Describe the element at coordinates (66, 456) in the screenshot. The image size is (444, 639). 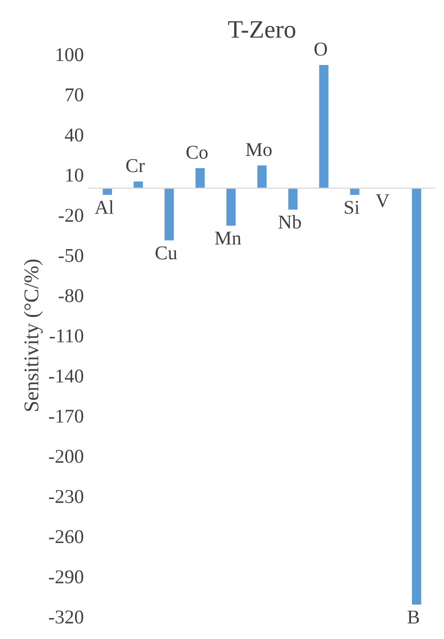
I see `y-tick-label: -200` at that location.